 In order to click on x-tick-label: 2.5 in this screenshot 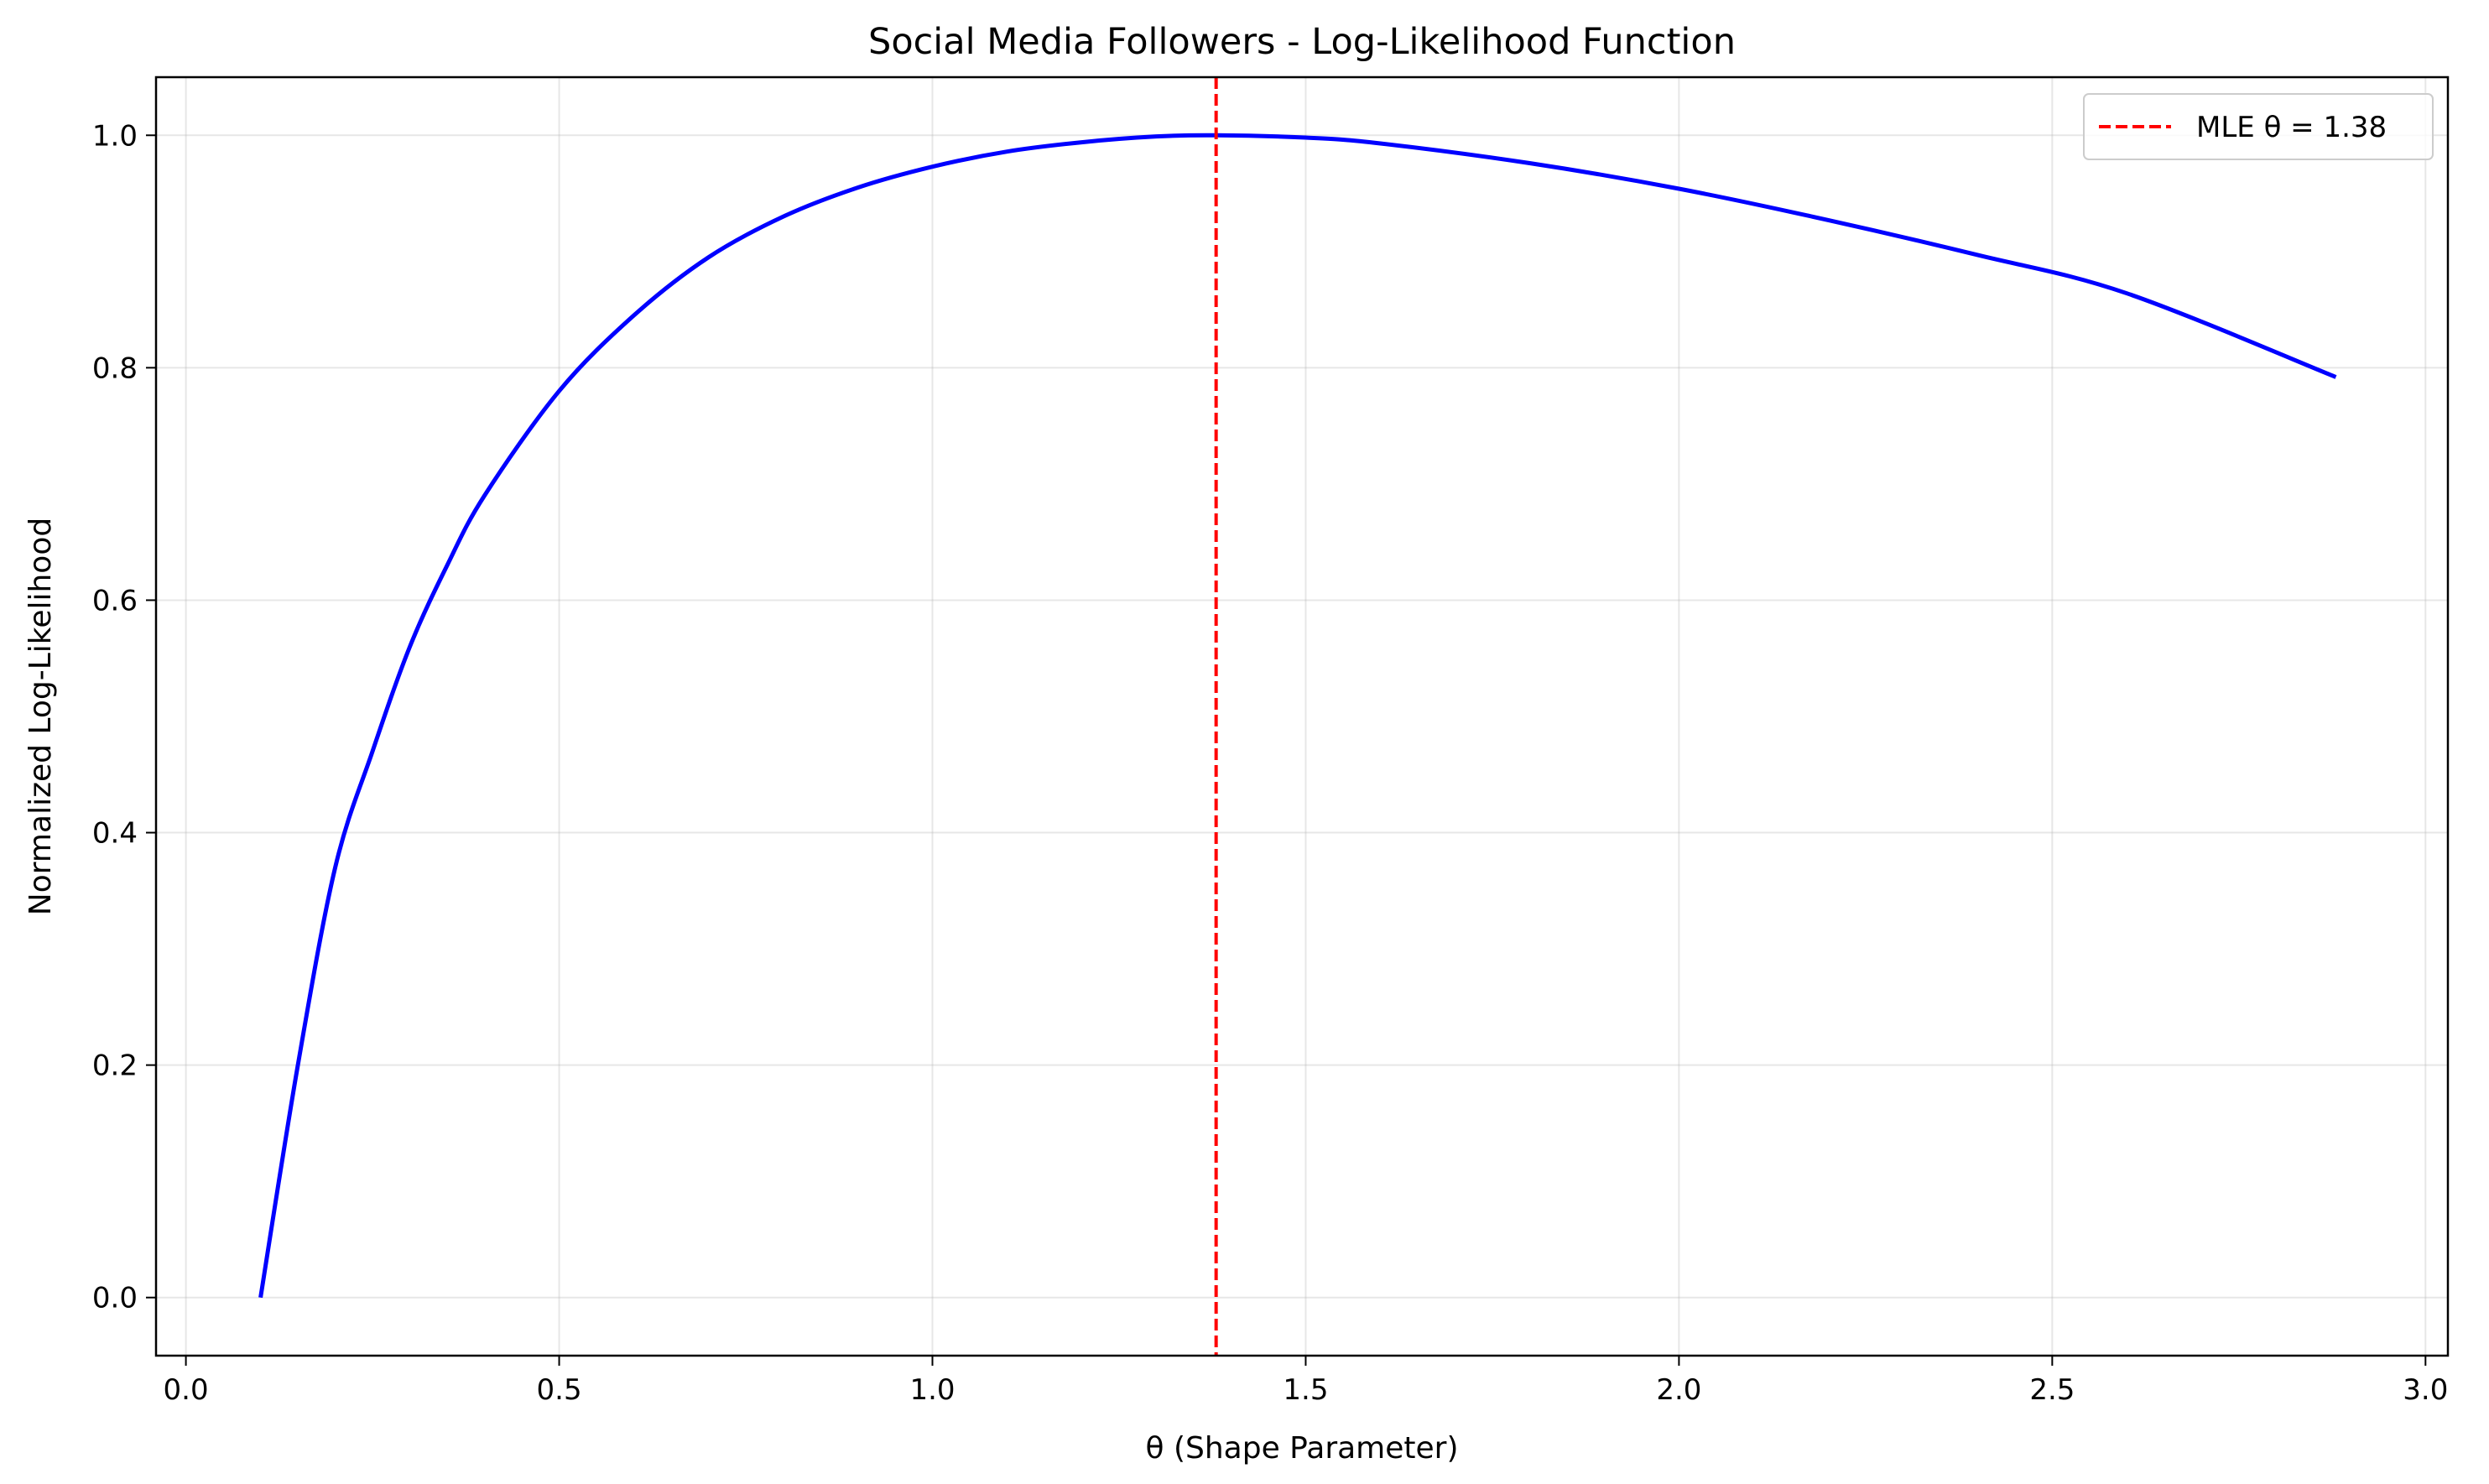, I will do `click(2052, 1390)`.